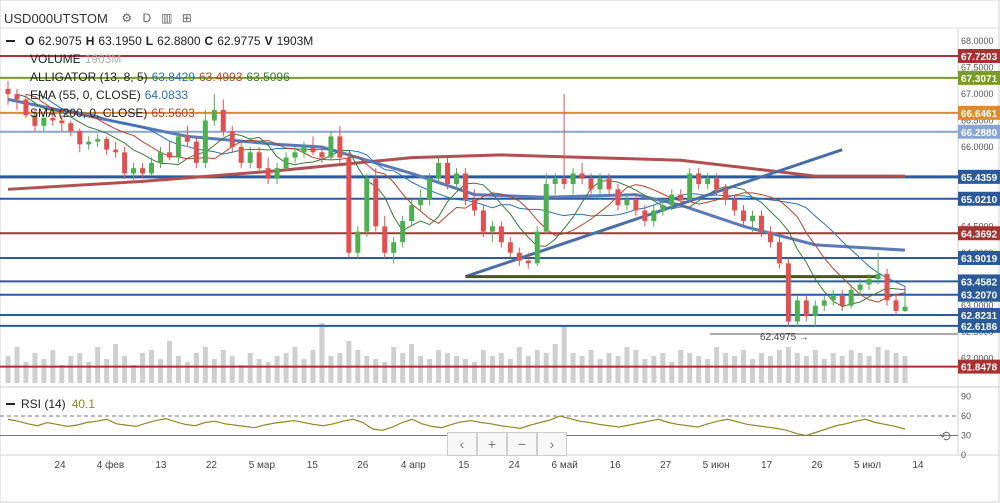  What do you see at coordinates (966, 416) in the screenshot?
I see `rsi-tick-label: 60` at bounding box center [966, 416].